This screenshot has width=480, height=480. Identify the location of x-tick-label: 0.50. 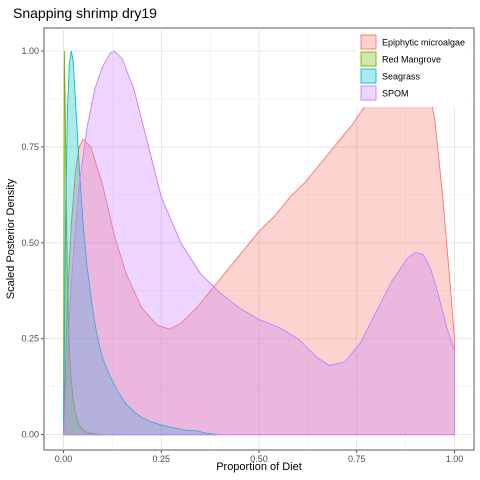
(259, 459).